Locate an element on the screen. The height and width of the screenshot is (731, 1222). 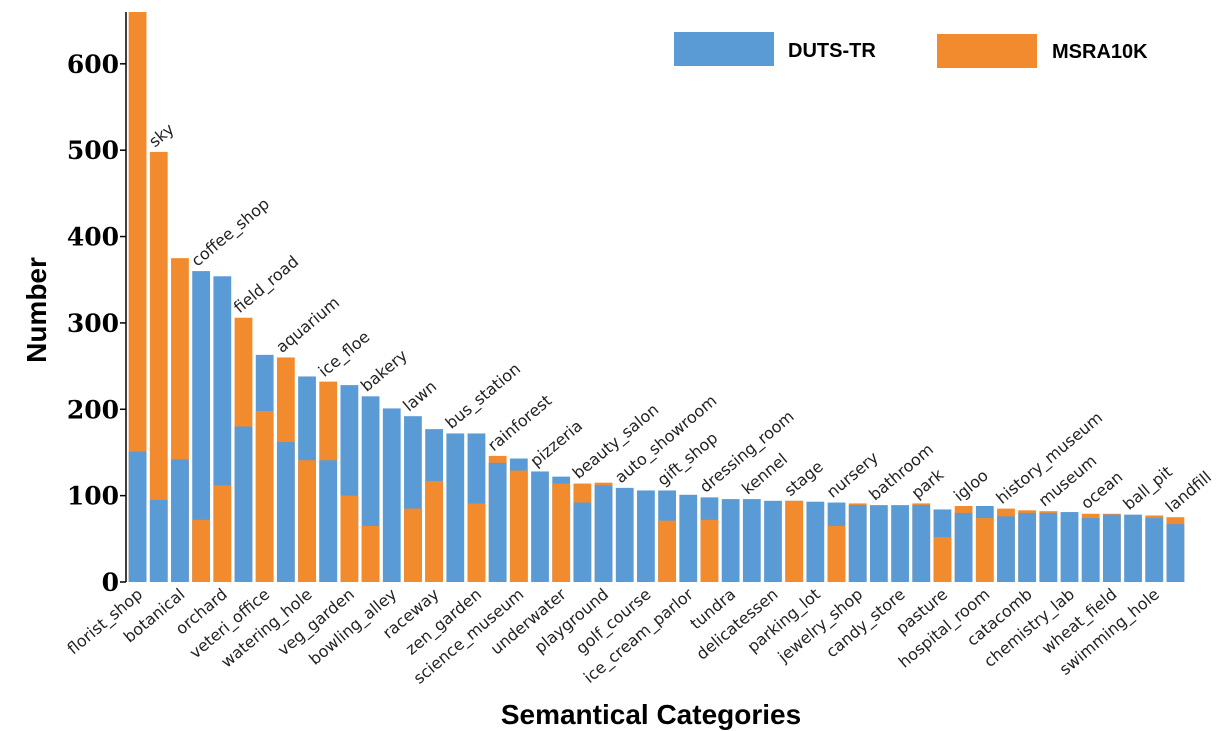
bar-duts-tr-rainforest is located at coordinates (497, 522).